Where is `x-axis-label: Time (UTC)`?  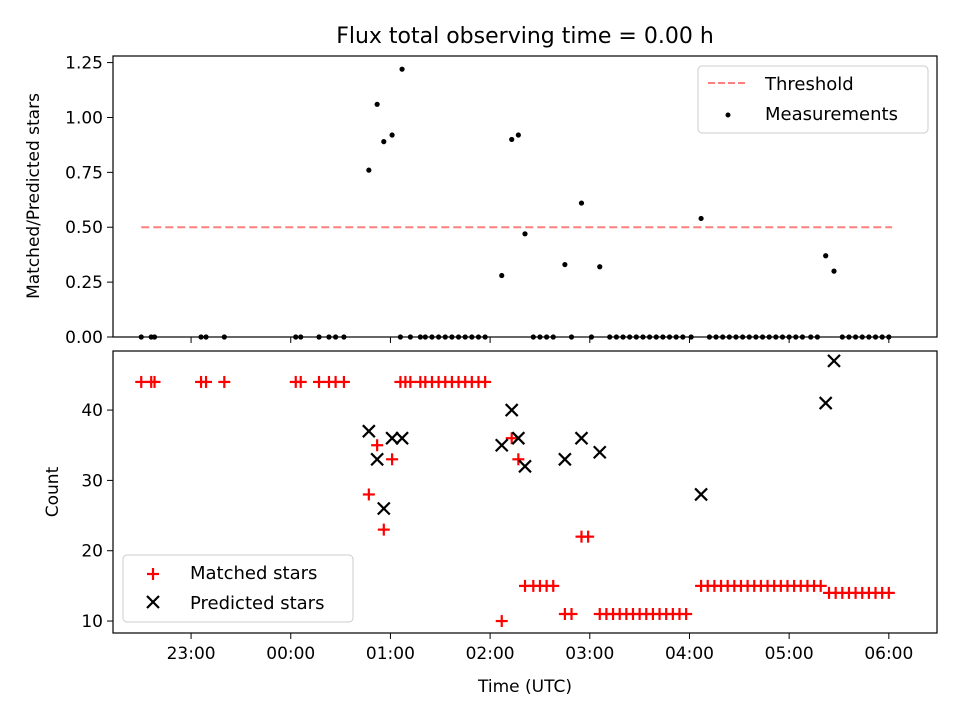
x-axis-label: Time (UTC) is located at coordinates (524, 687).